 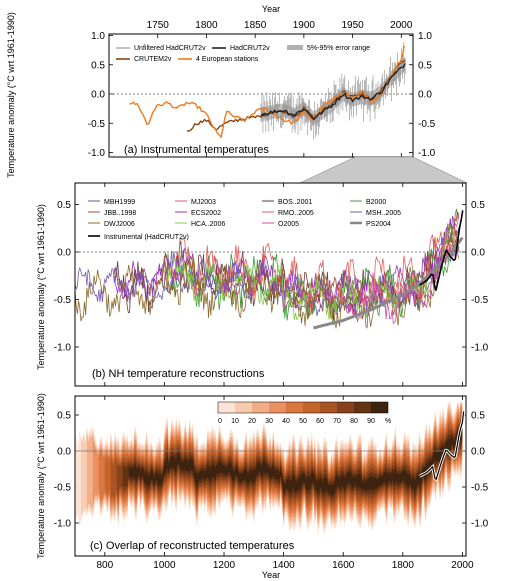 What do you see at coordinates (462, 565) in the screenshot?
I see `panel-c-x-tick-label: 2000` at bounding box center [462, 565].